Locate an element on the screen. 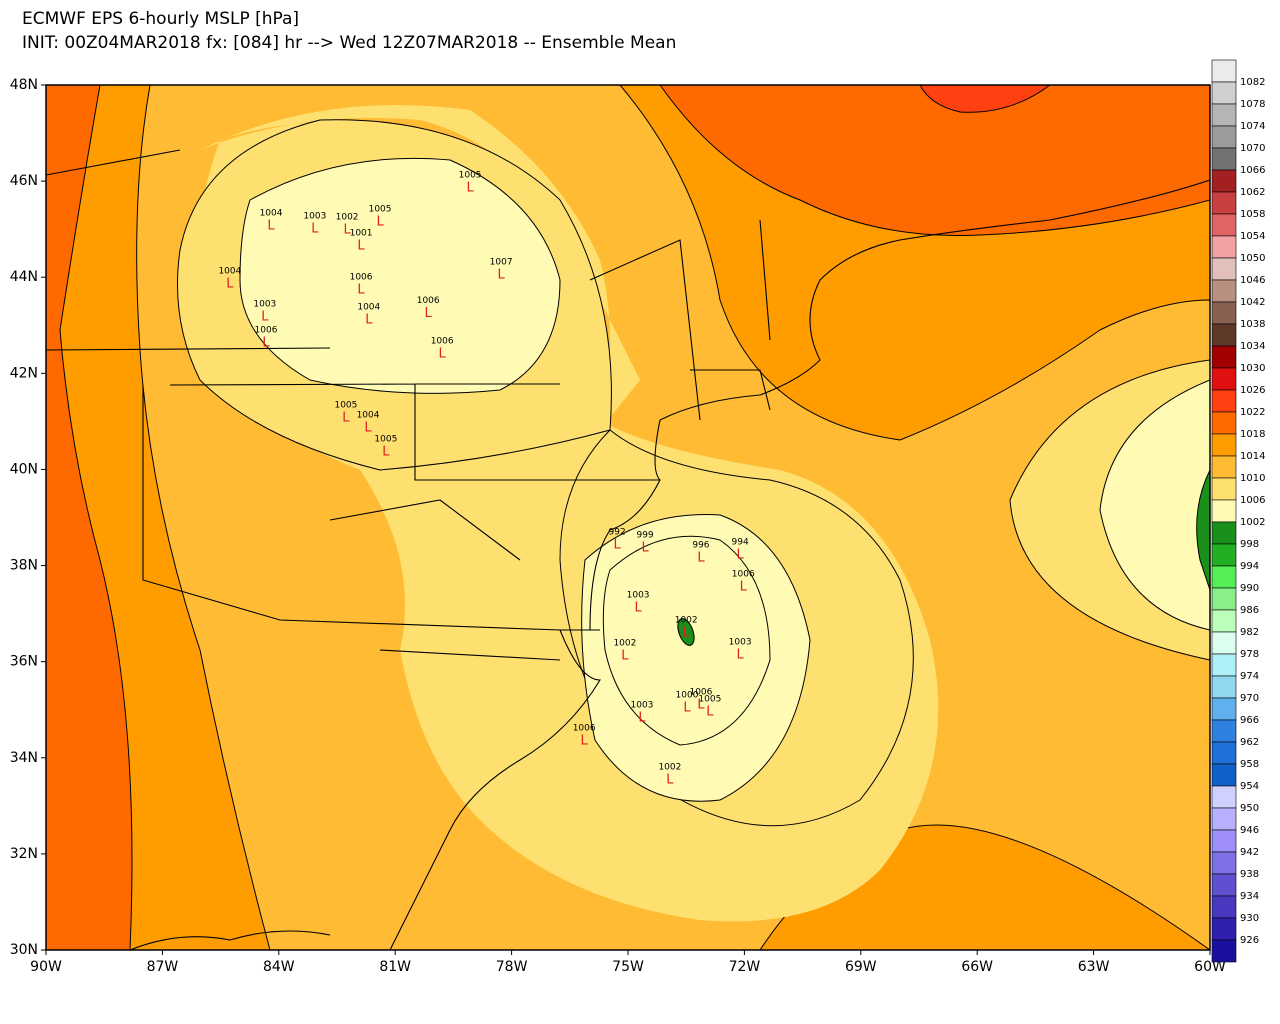 The image size is (1280, 1024). lon-label: 72W is located at coordinates (745, 967).